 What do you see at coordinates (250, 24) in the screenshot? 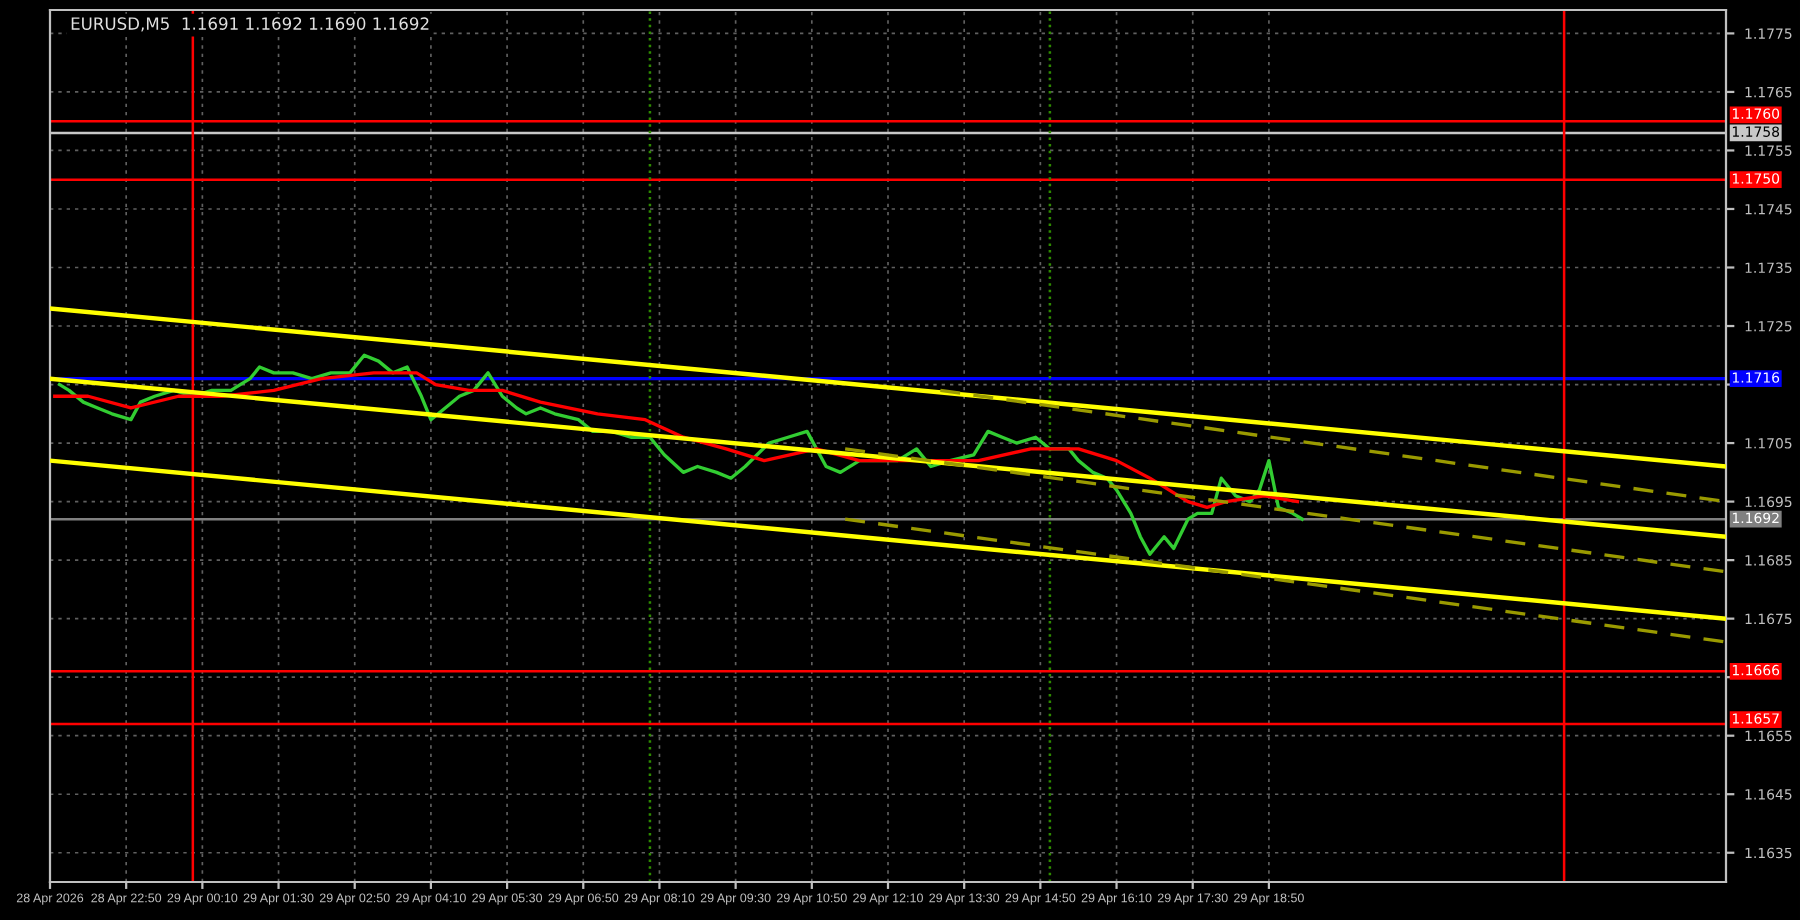
I see `chart-title: EURUSD,M5 1.1691 1.1692 1.1690 1.1692` at bounding box center [250, 24].